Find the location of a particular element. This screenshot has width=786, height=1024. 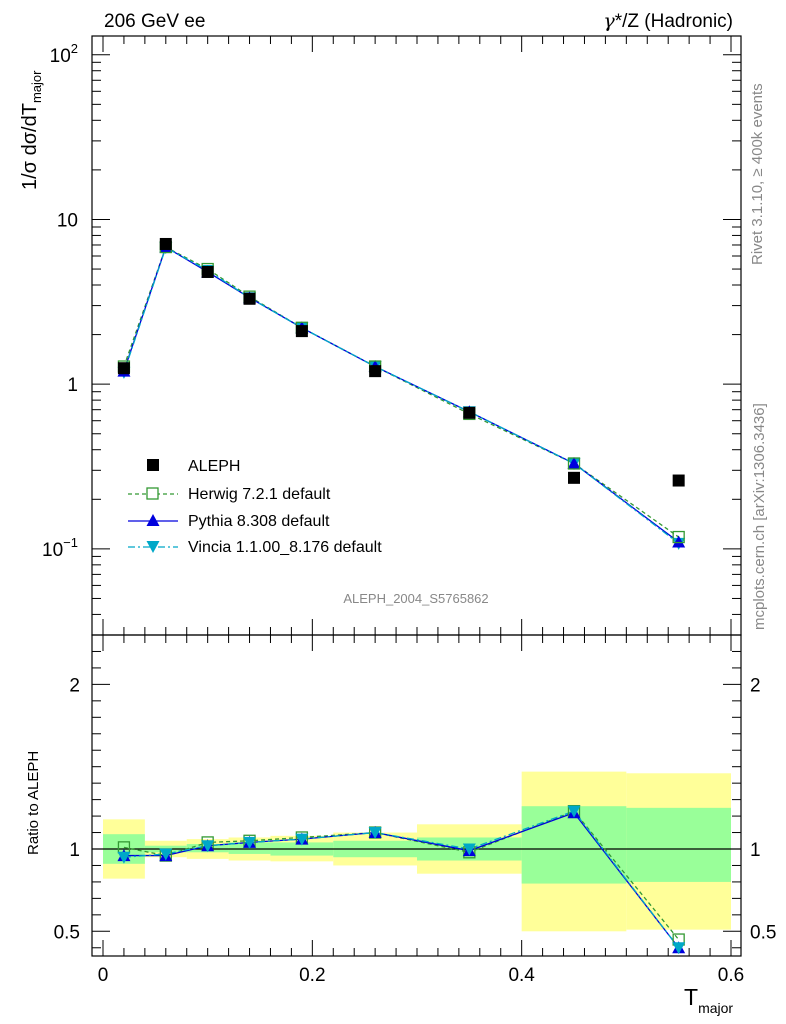

ratio-ytick-label-right-2: 0.5 is located at coordinates (763, 932).